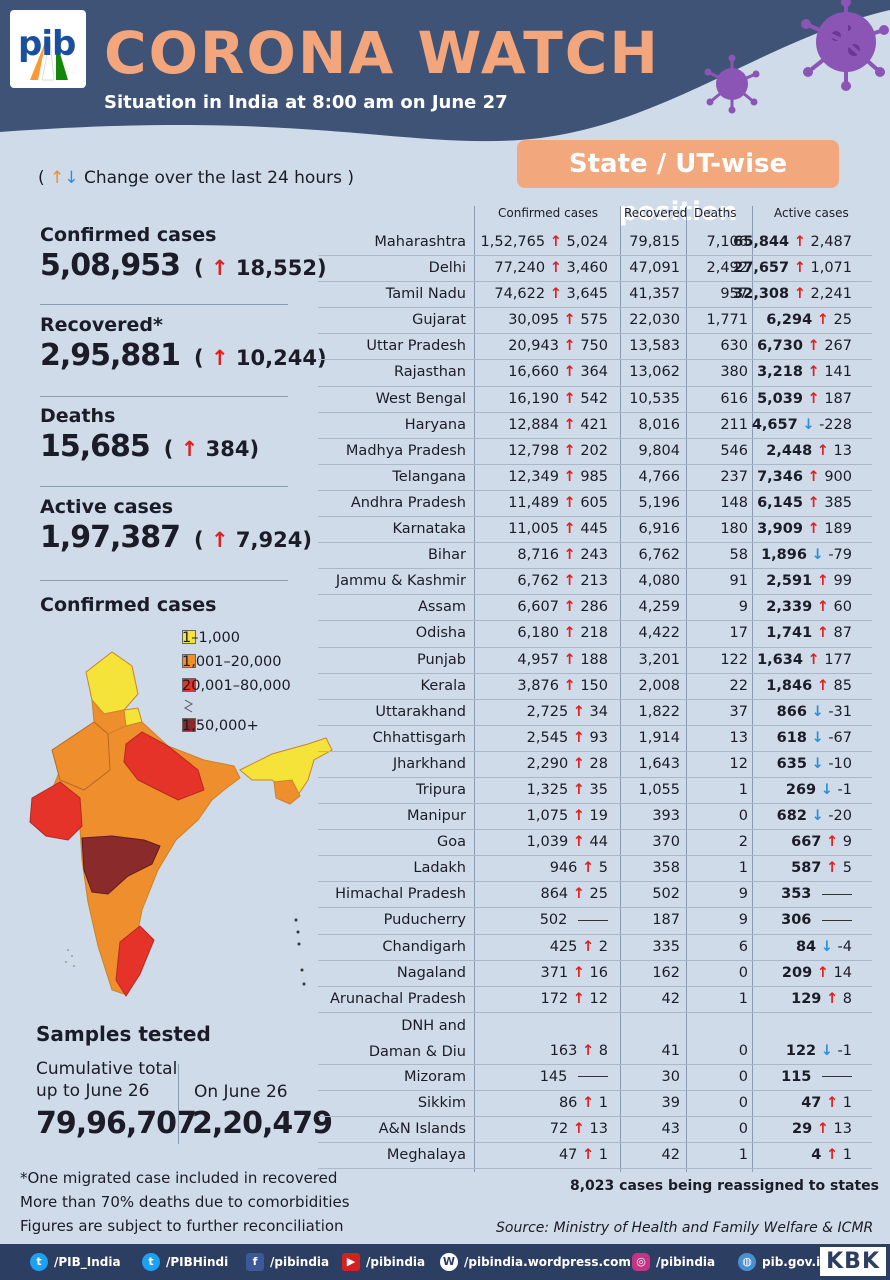 The height and width of the screenshot is (1280, 890). What do you see at coordinates (595, 843) in the screenshot?
I see `table-row: Goa 1,039 ↑ 44 370 2 667 ↑ 9` at bounding box center [595, 843].